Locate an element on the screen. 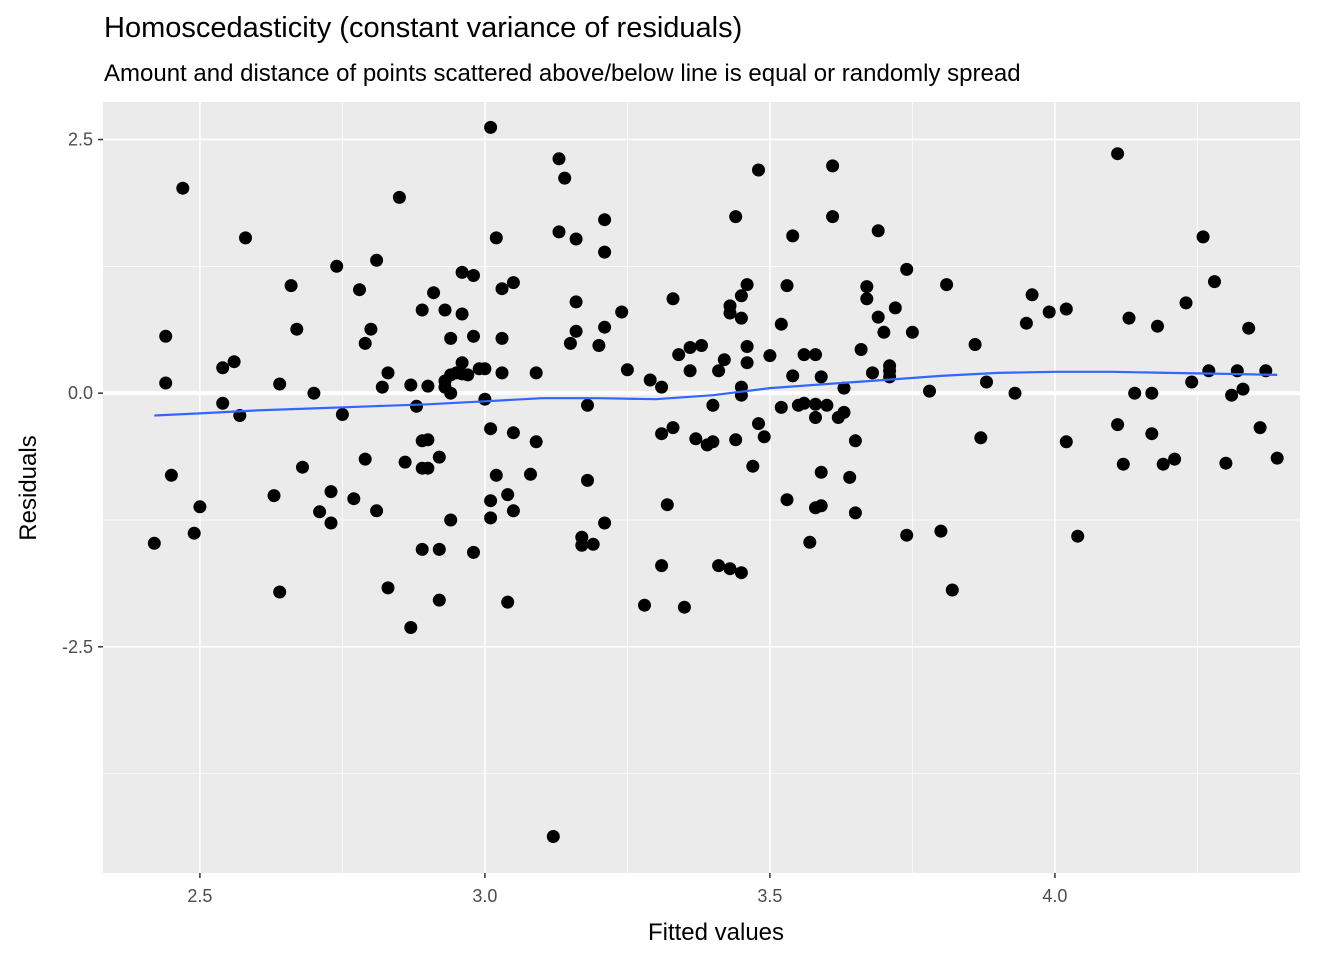  x-tick-label: 3.0 is located at coordinates (484, 896).